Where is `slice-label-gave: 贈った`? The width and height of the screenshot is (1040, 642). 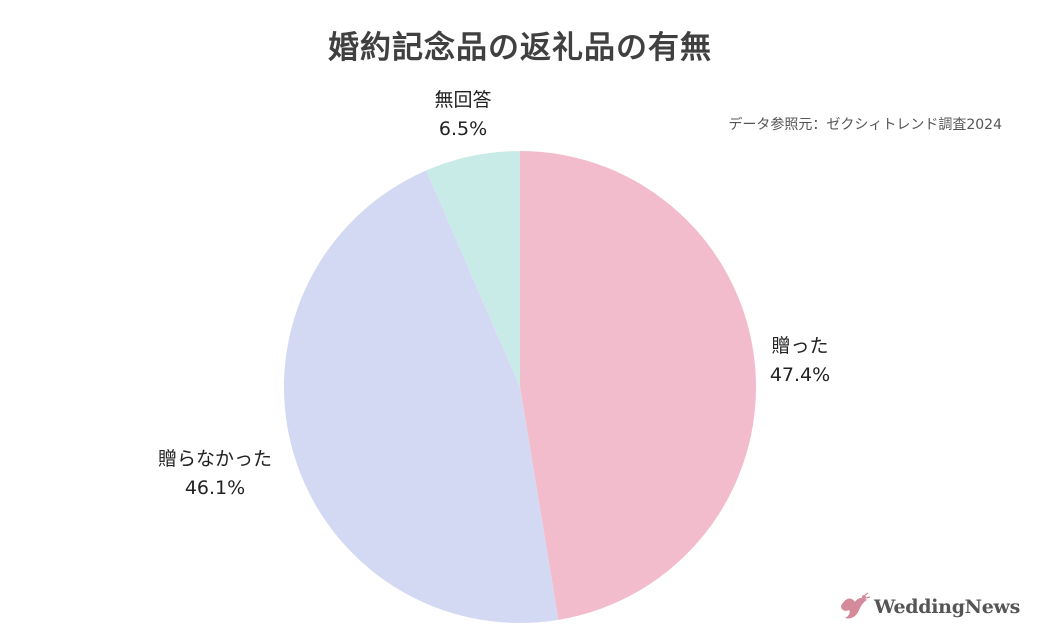
slice-label-gave: 贈った is located at coordinates (799, 346).